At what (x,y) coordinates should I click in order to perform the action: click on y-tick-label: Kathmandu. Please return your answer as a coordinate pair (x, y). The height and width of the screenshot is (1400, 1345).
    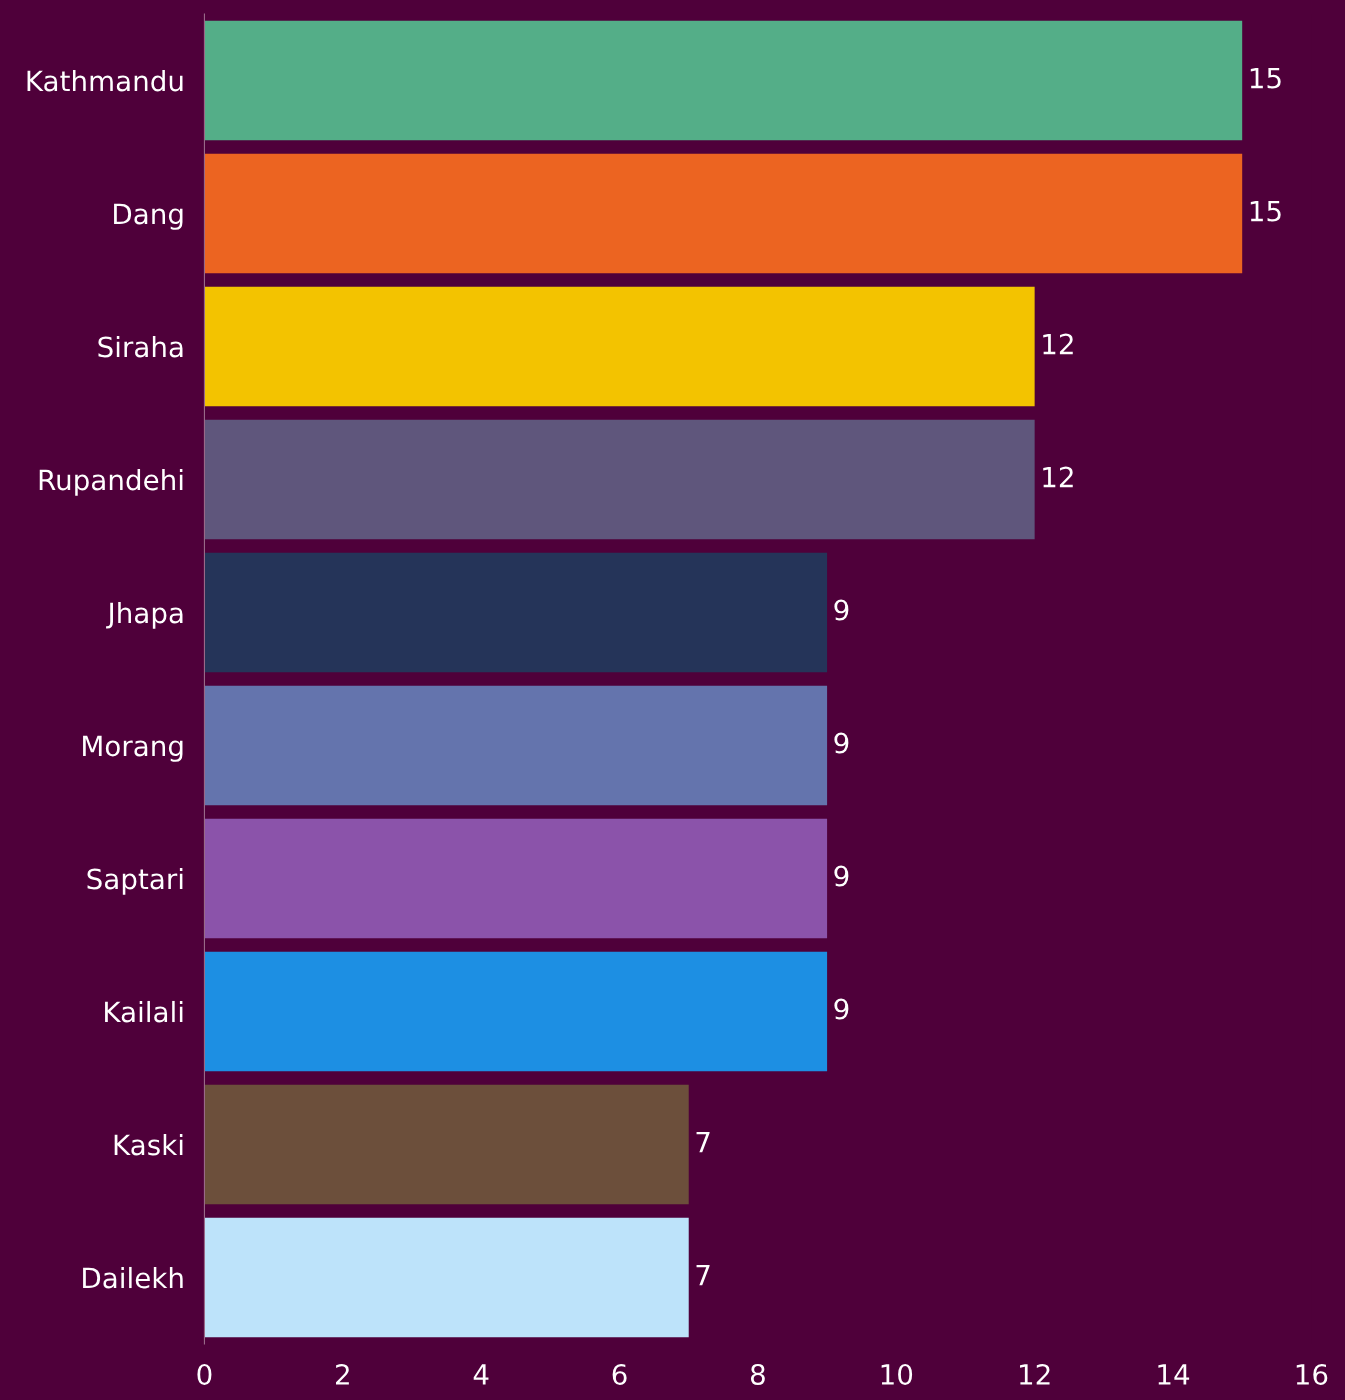
    Looking at the image, I should click on (105, 80).